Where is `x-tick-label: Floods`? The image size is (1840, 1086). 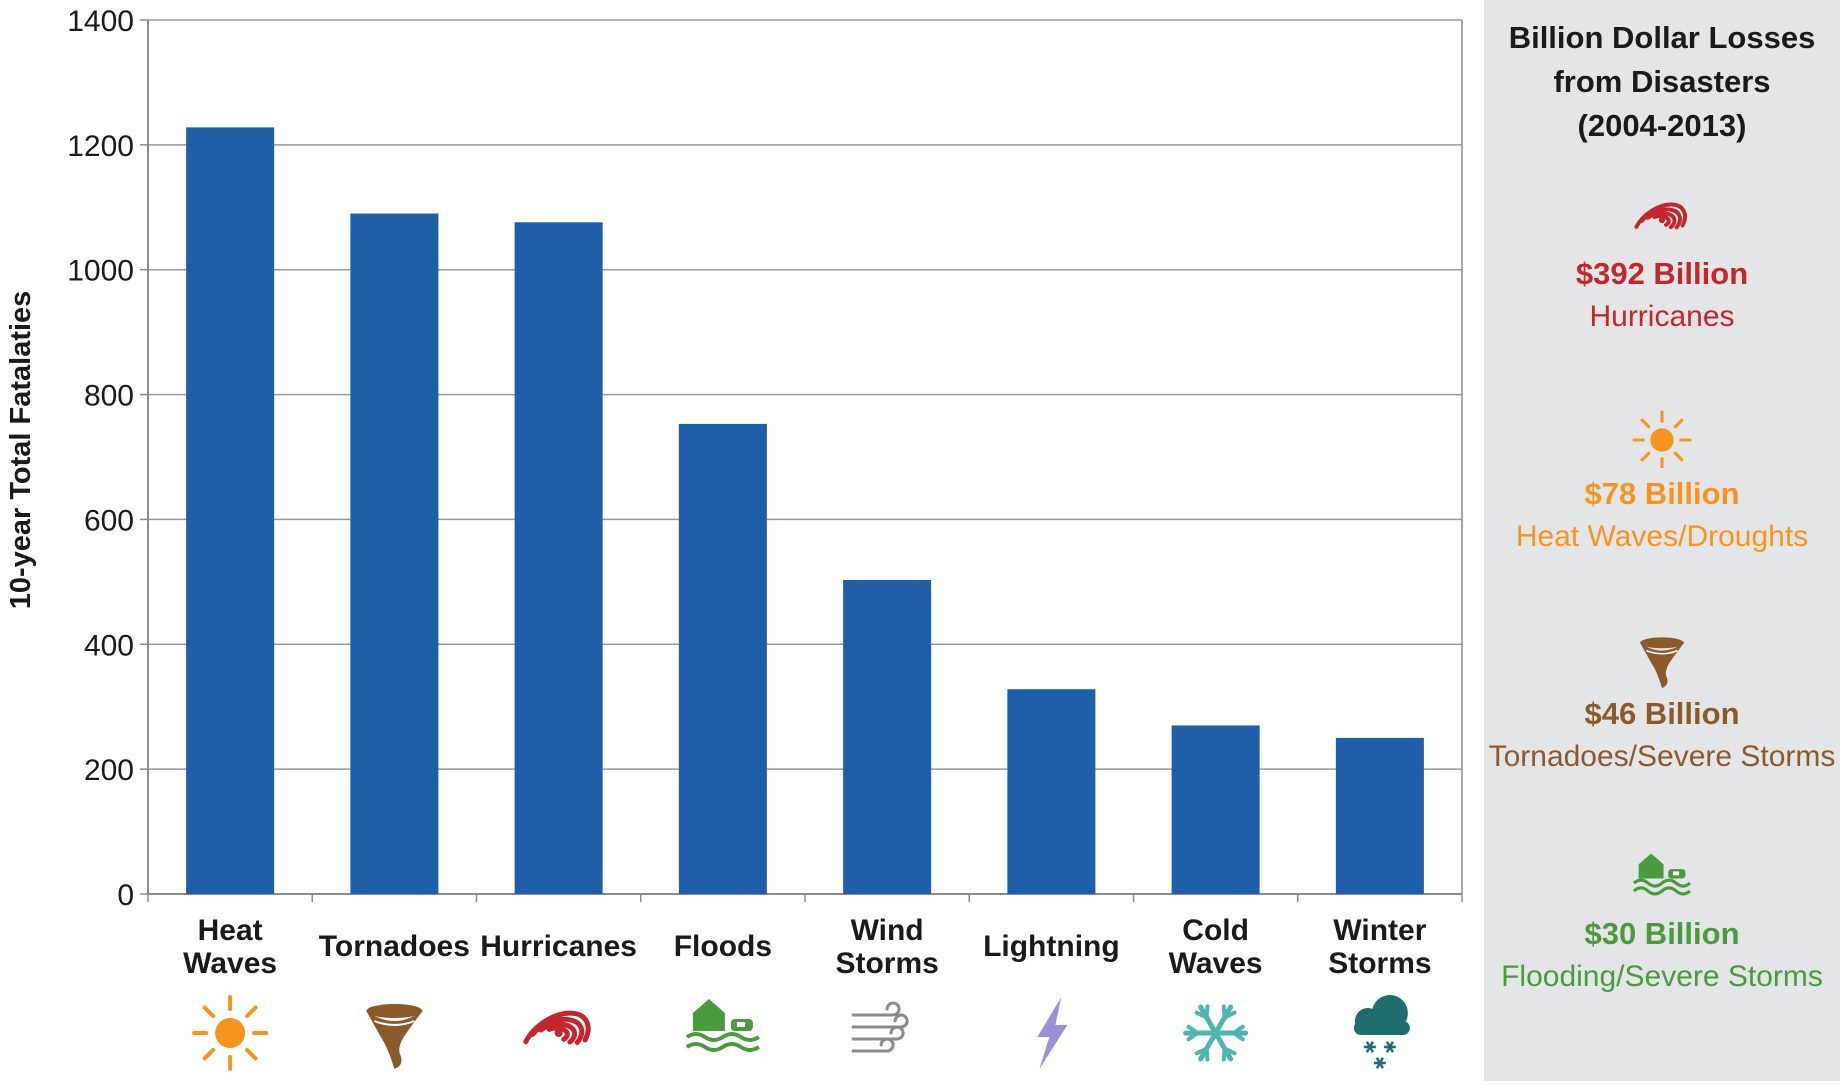
x-tick-label: Floods is located at coordinates (723, 946).